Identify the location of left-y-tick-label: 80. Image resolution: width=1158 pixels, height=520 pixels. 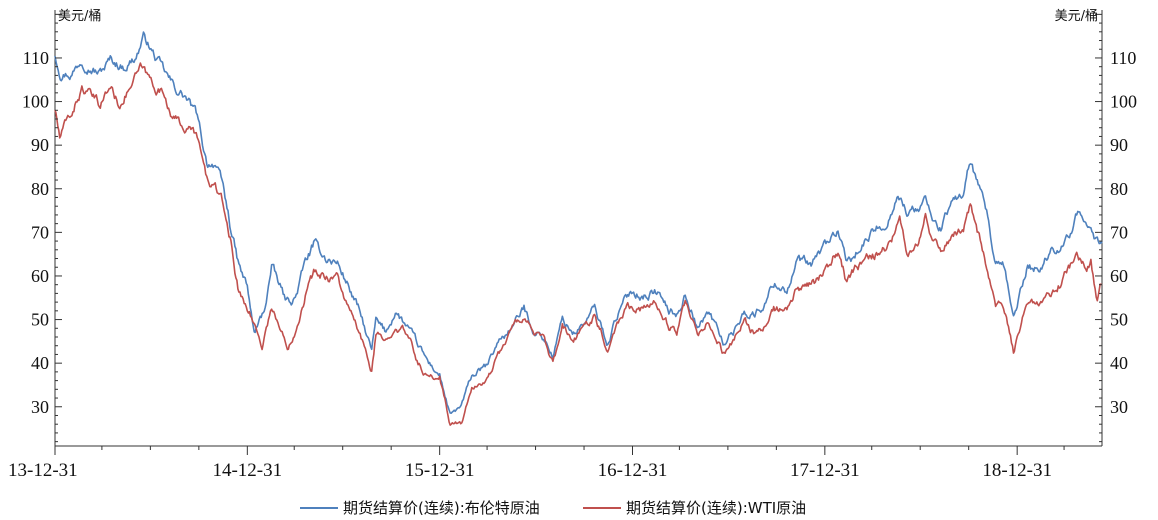
(40, 189).